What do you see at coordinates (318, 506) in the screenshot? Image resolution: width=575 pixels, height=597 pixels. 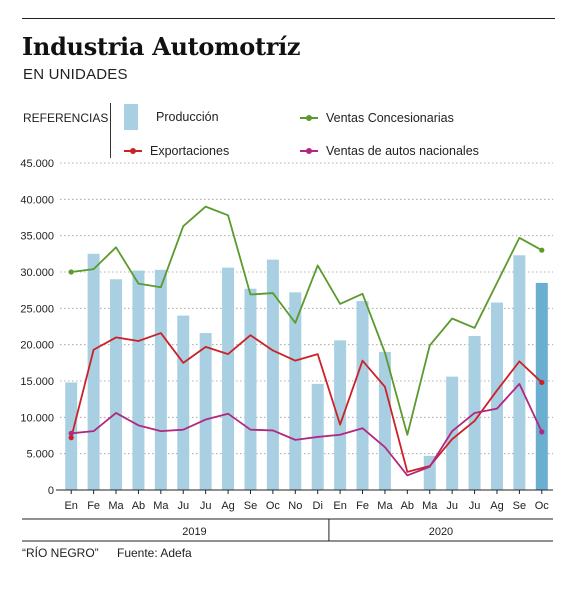 I see `x-tick-label: Di` at bounding box center [318, 506].